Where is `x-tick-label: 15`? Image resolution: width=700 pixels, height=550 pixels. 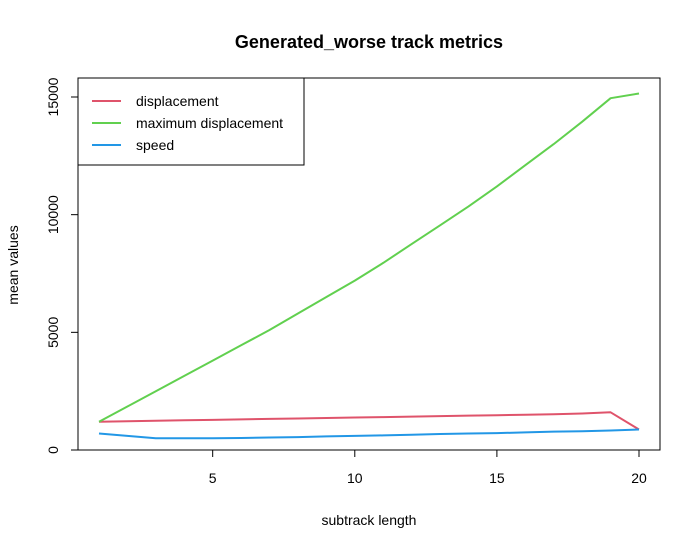
x-tick-label: 15 is located at coordinates (497, 478).